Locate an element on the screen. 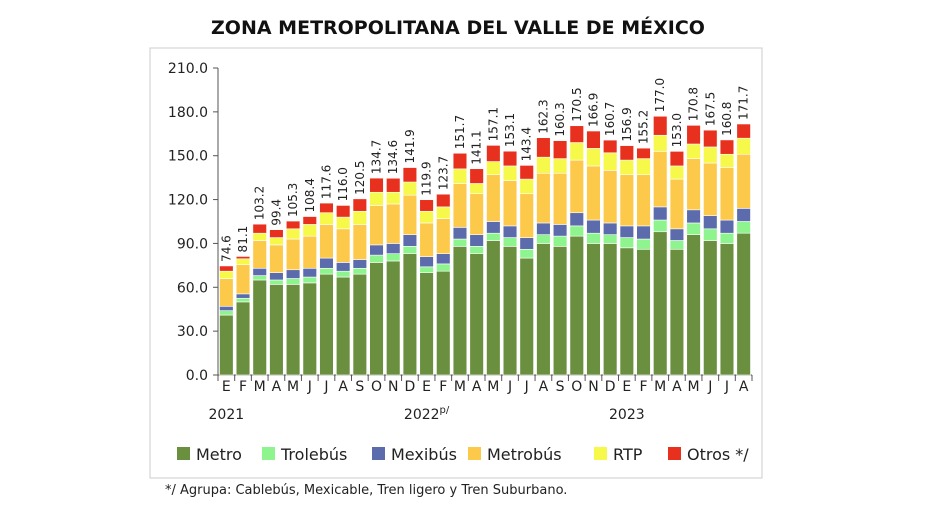 The width and height of the screenshot is (928, 522). x-tick-label: J is located at coordinates (709, 387).